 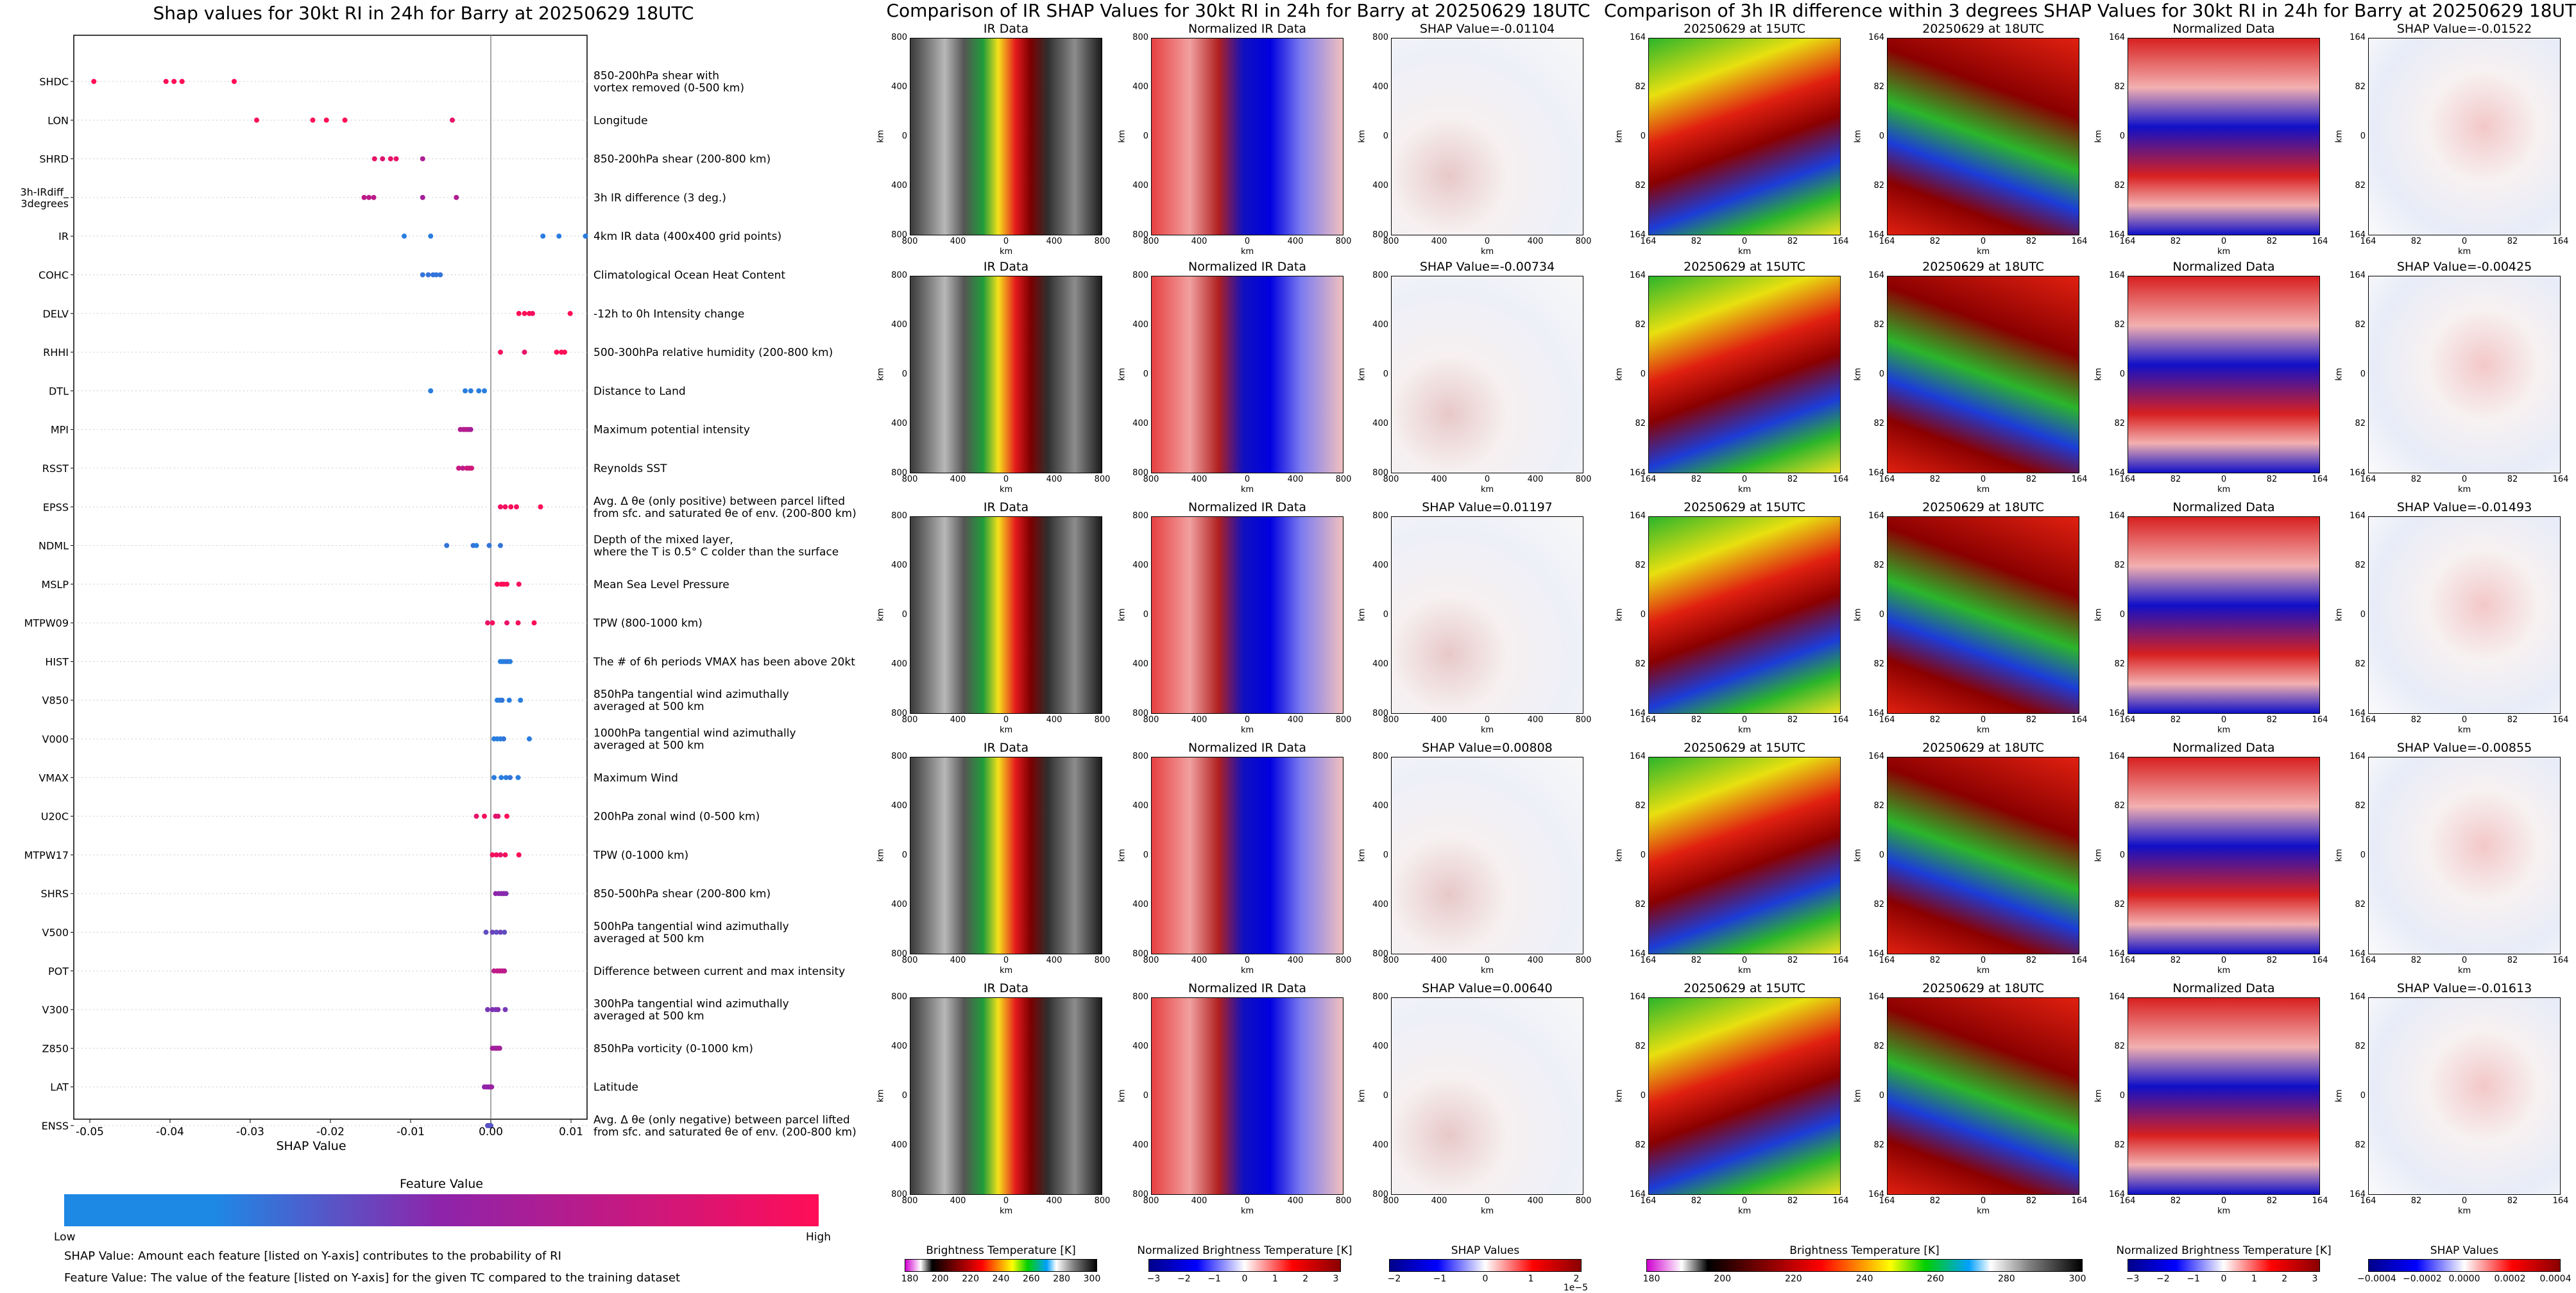 What do you see at coordinates (58, 971) in the screenshot?
I see `feature-label: POT` at bounding box center [58, 971].